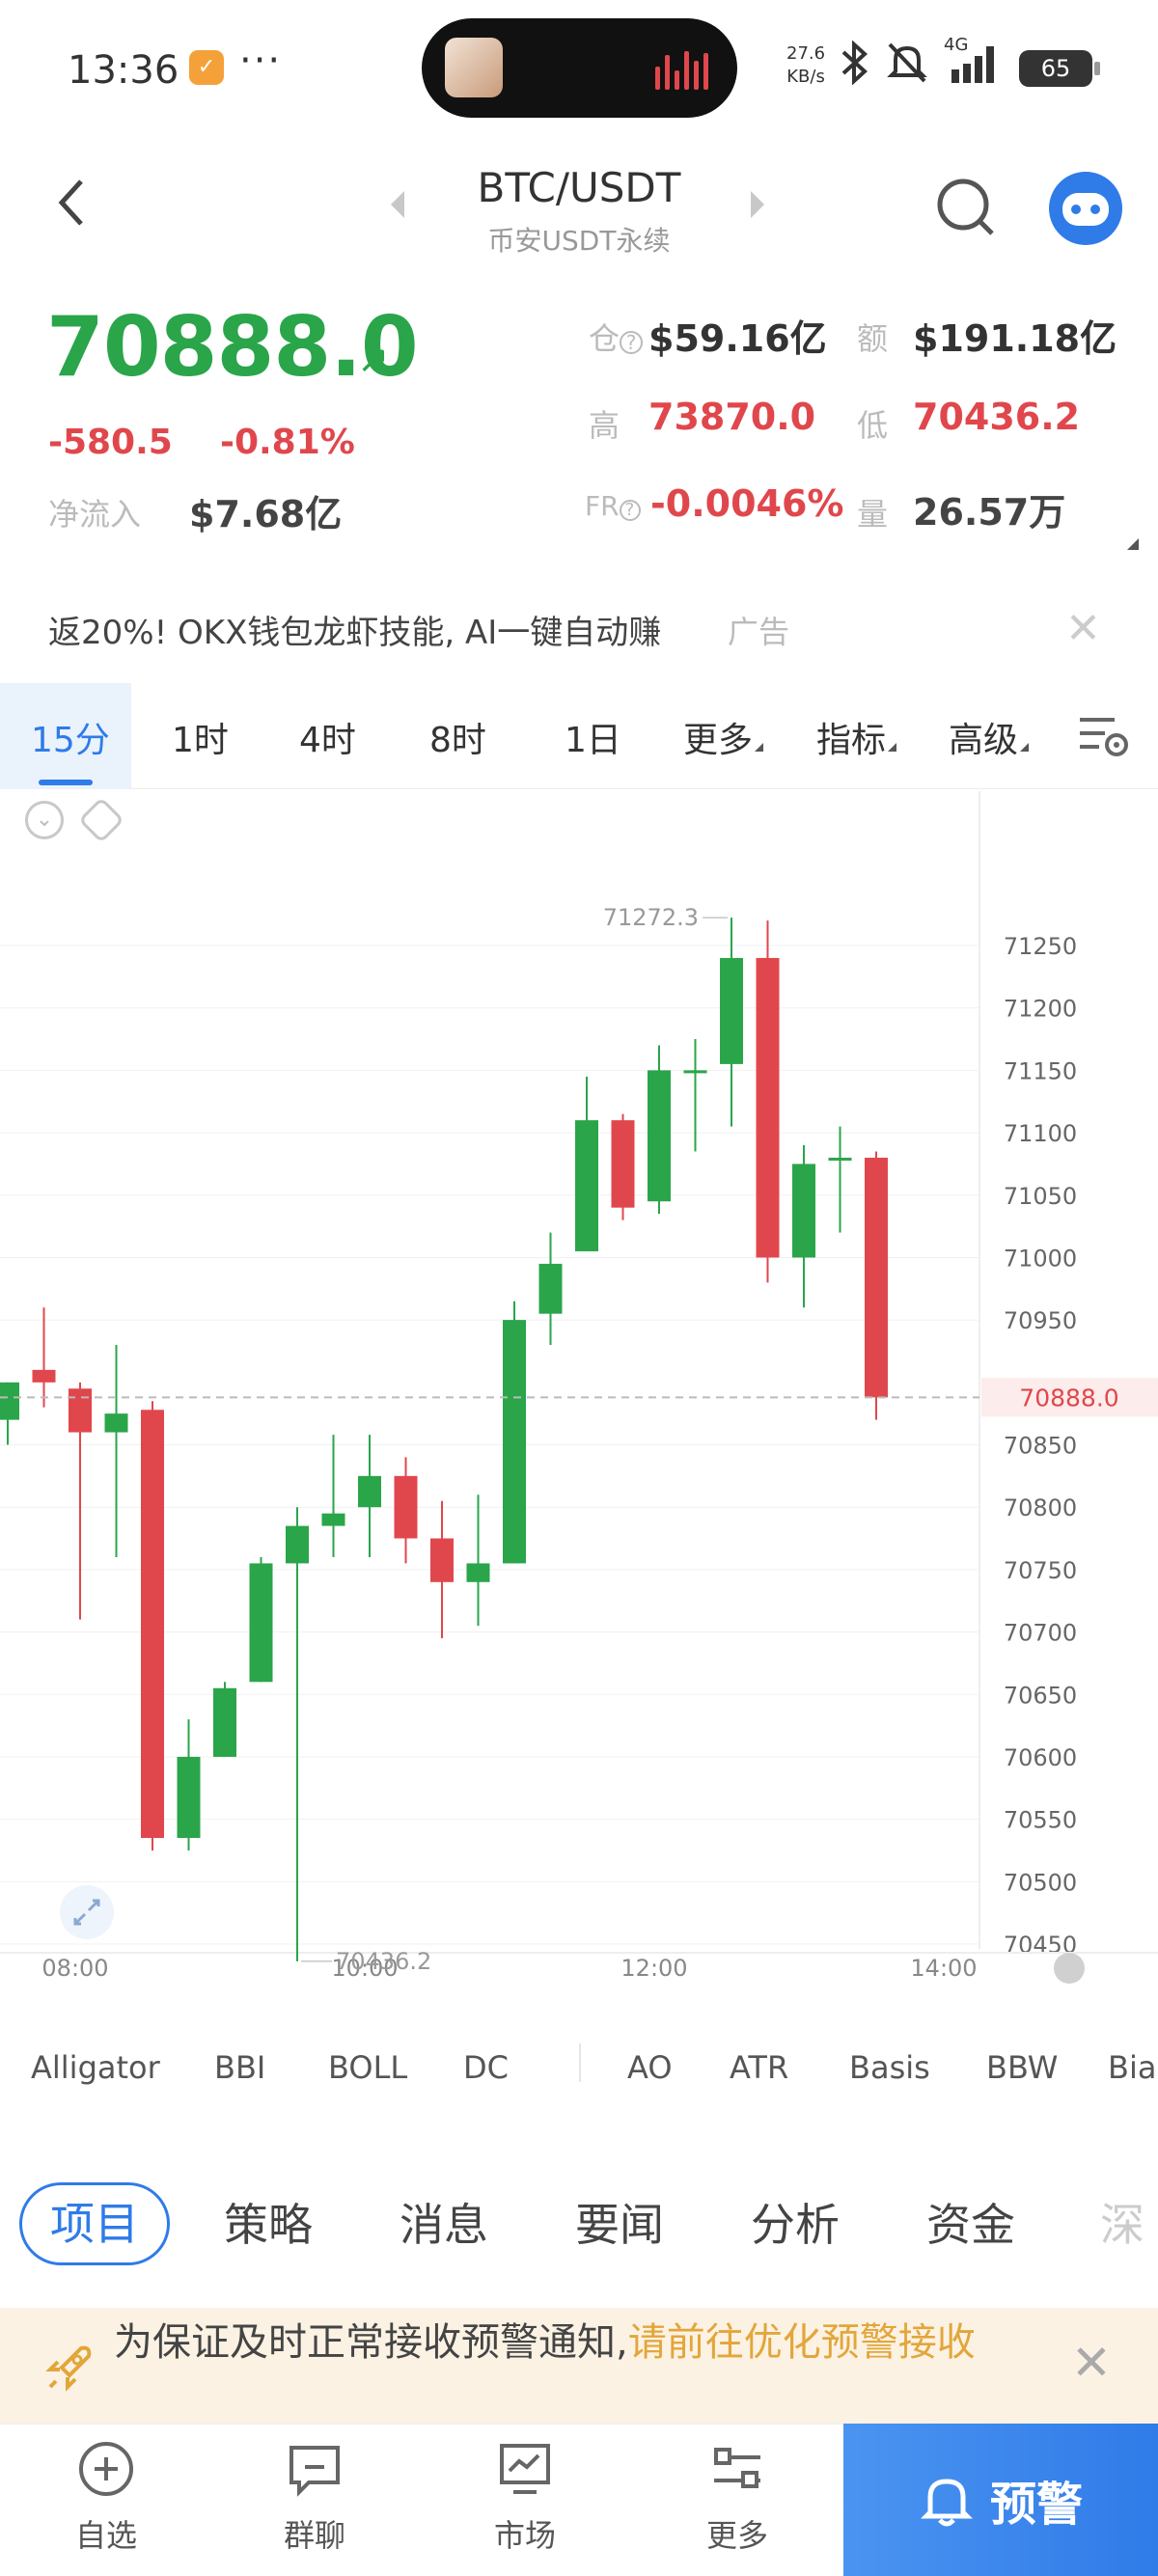 The image size is (1158, 2576). What do you see at coordinates (757, 204) in the screenshot?
I see `next-pair-icon` at bounding box center [757, 204].